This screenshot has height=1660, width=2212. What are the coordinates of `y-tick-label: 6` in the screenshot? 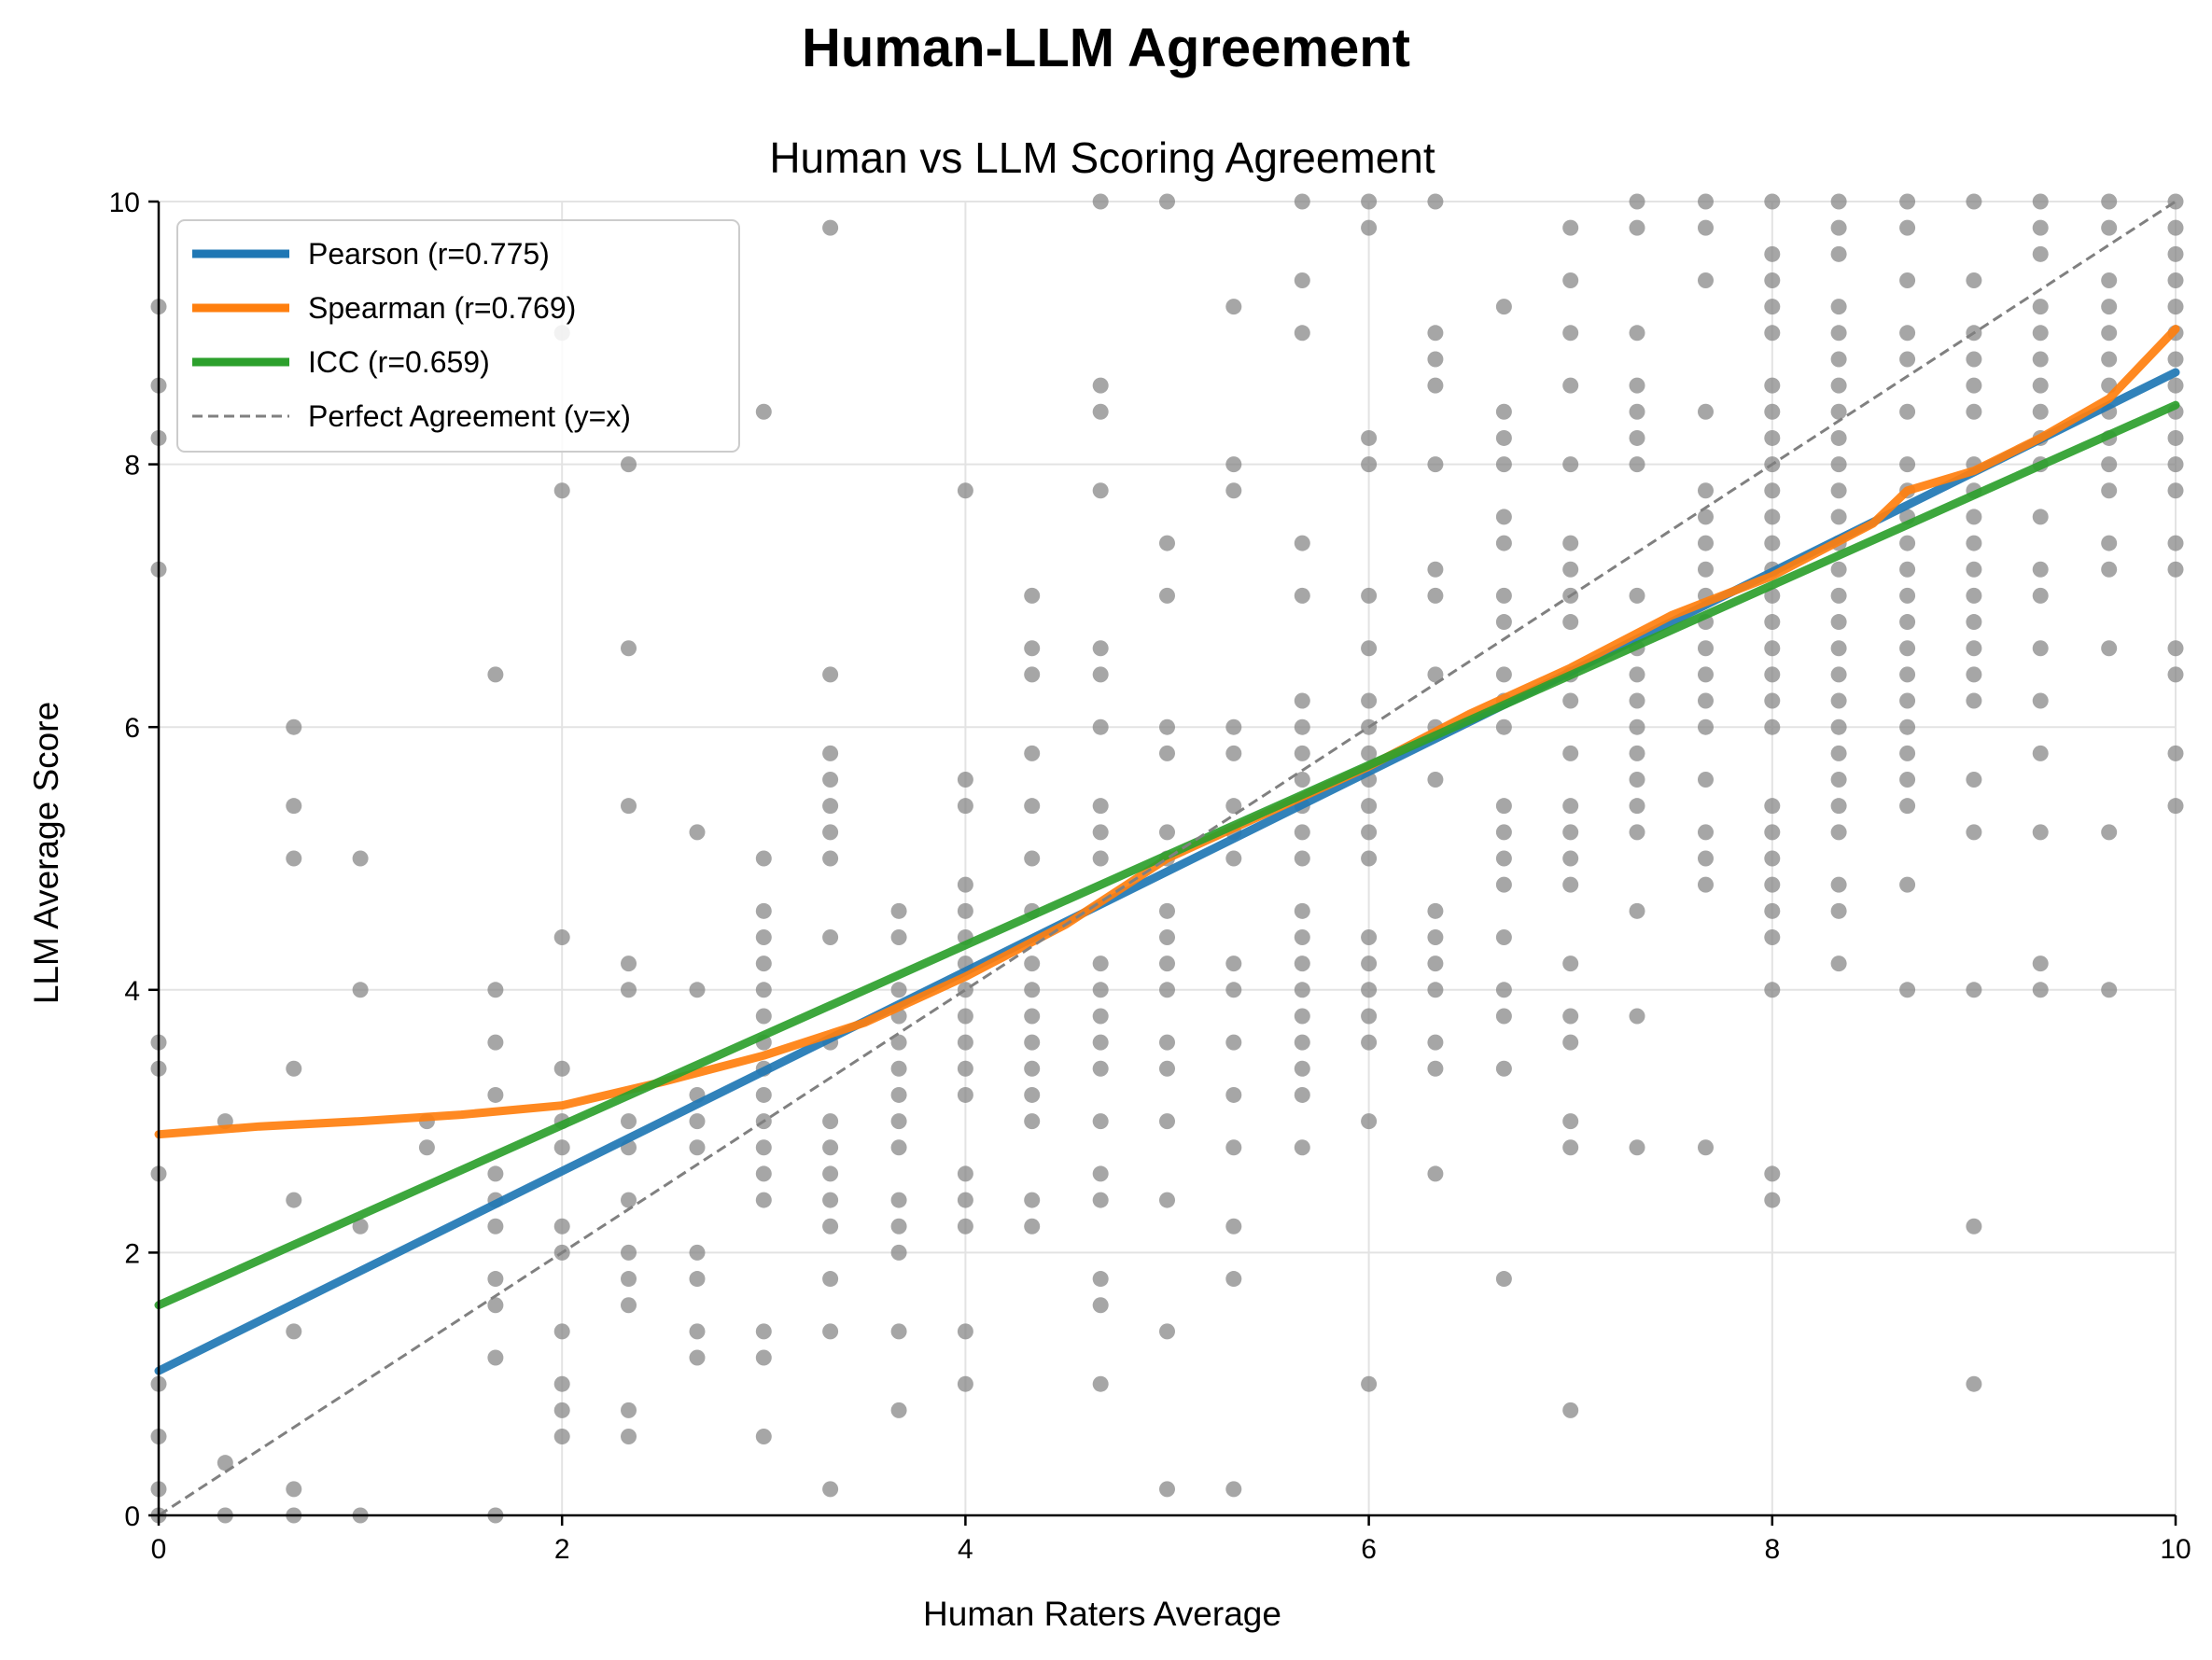 It's located at (132, 728).